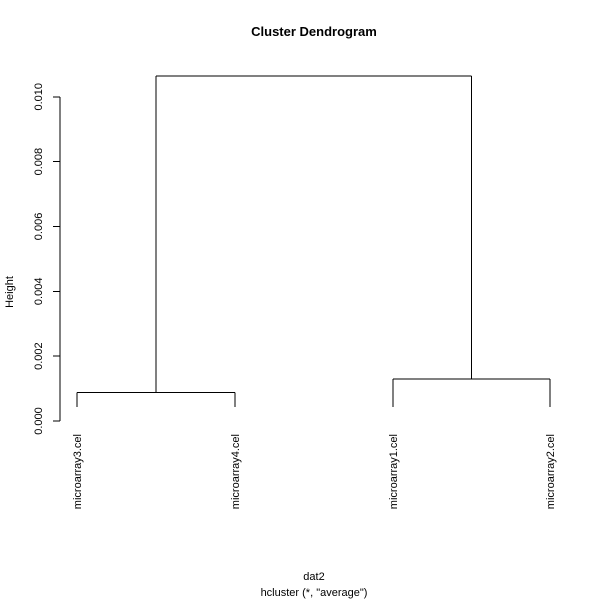  I want to click on y-tick-label: 0.000, so click(39, 421).